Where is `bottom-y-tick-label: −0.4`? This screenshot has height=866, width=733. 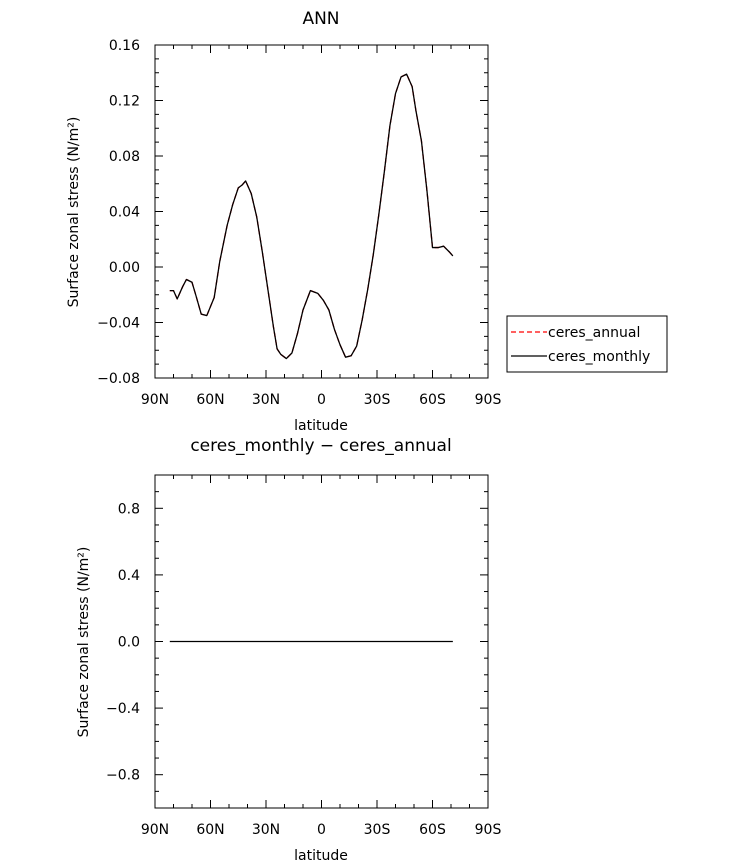 bottom-y-tick-label: −0.4 is located at coordinates (123, 709).